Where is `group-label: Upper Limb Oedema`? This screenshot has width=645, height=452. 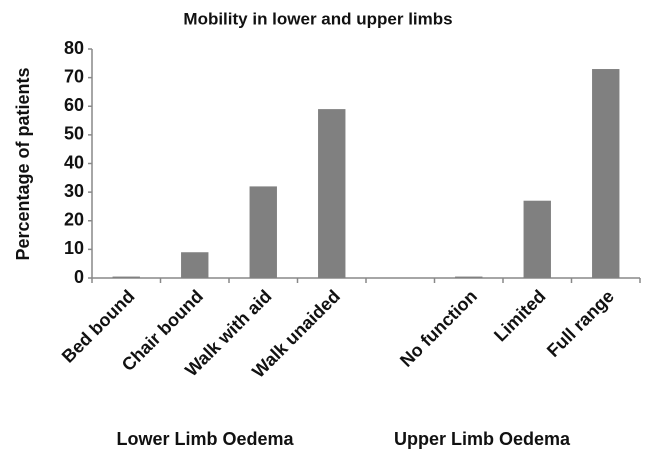
group-label: Upper Limb Oedema is located at coordinates (482, 439).